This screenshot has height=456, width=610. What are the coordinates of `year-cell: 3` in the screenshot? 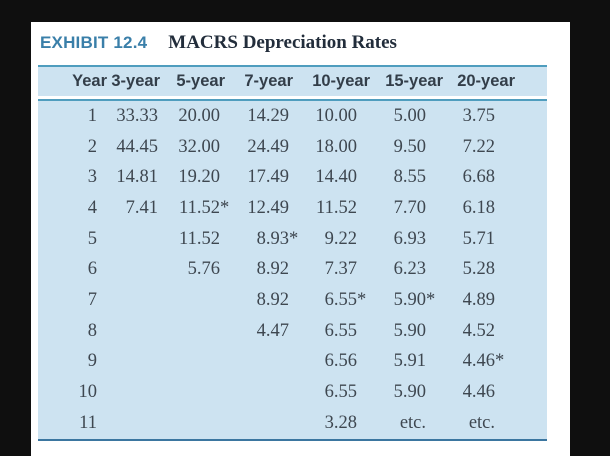 It's located at (73, 178).